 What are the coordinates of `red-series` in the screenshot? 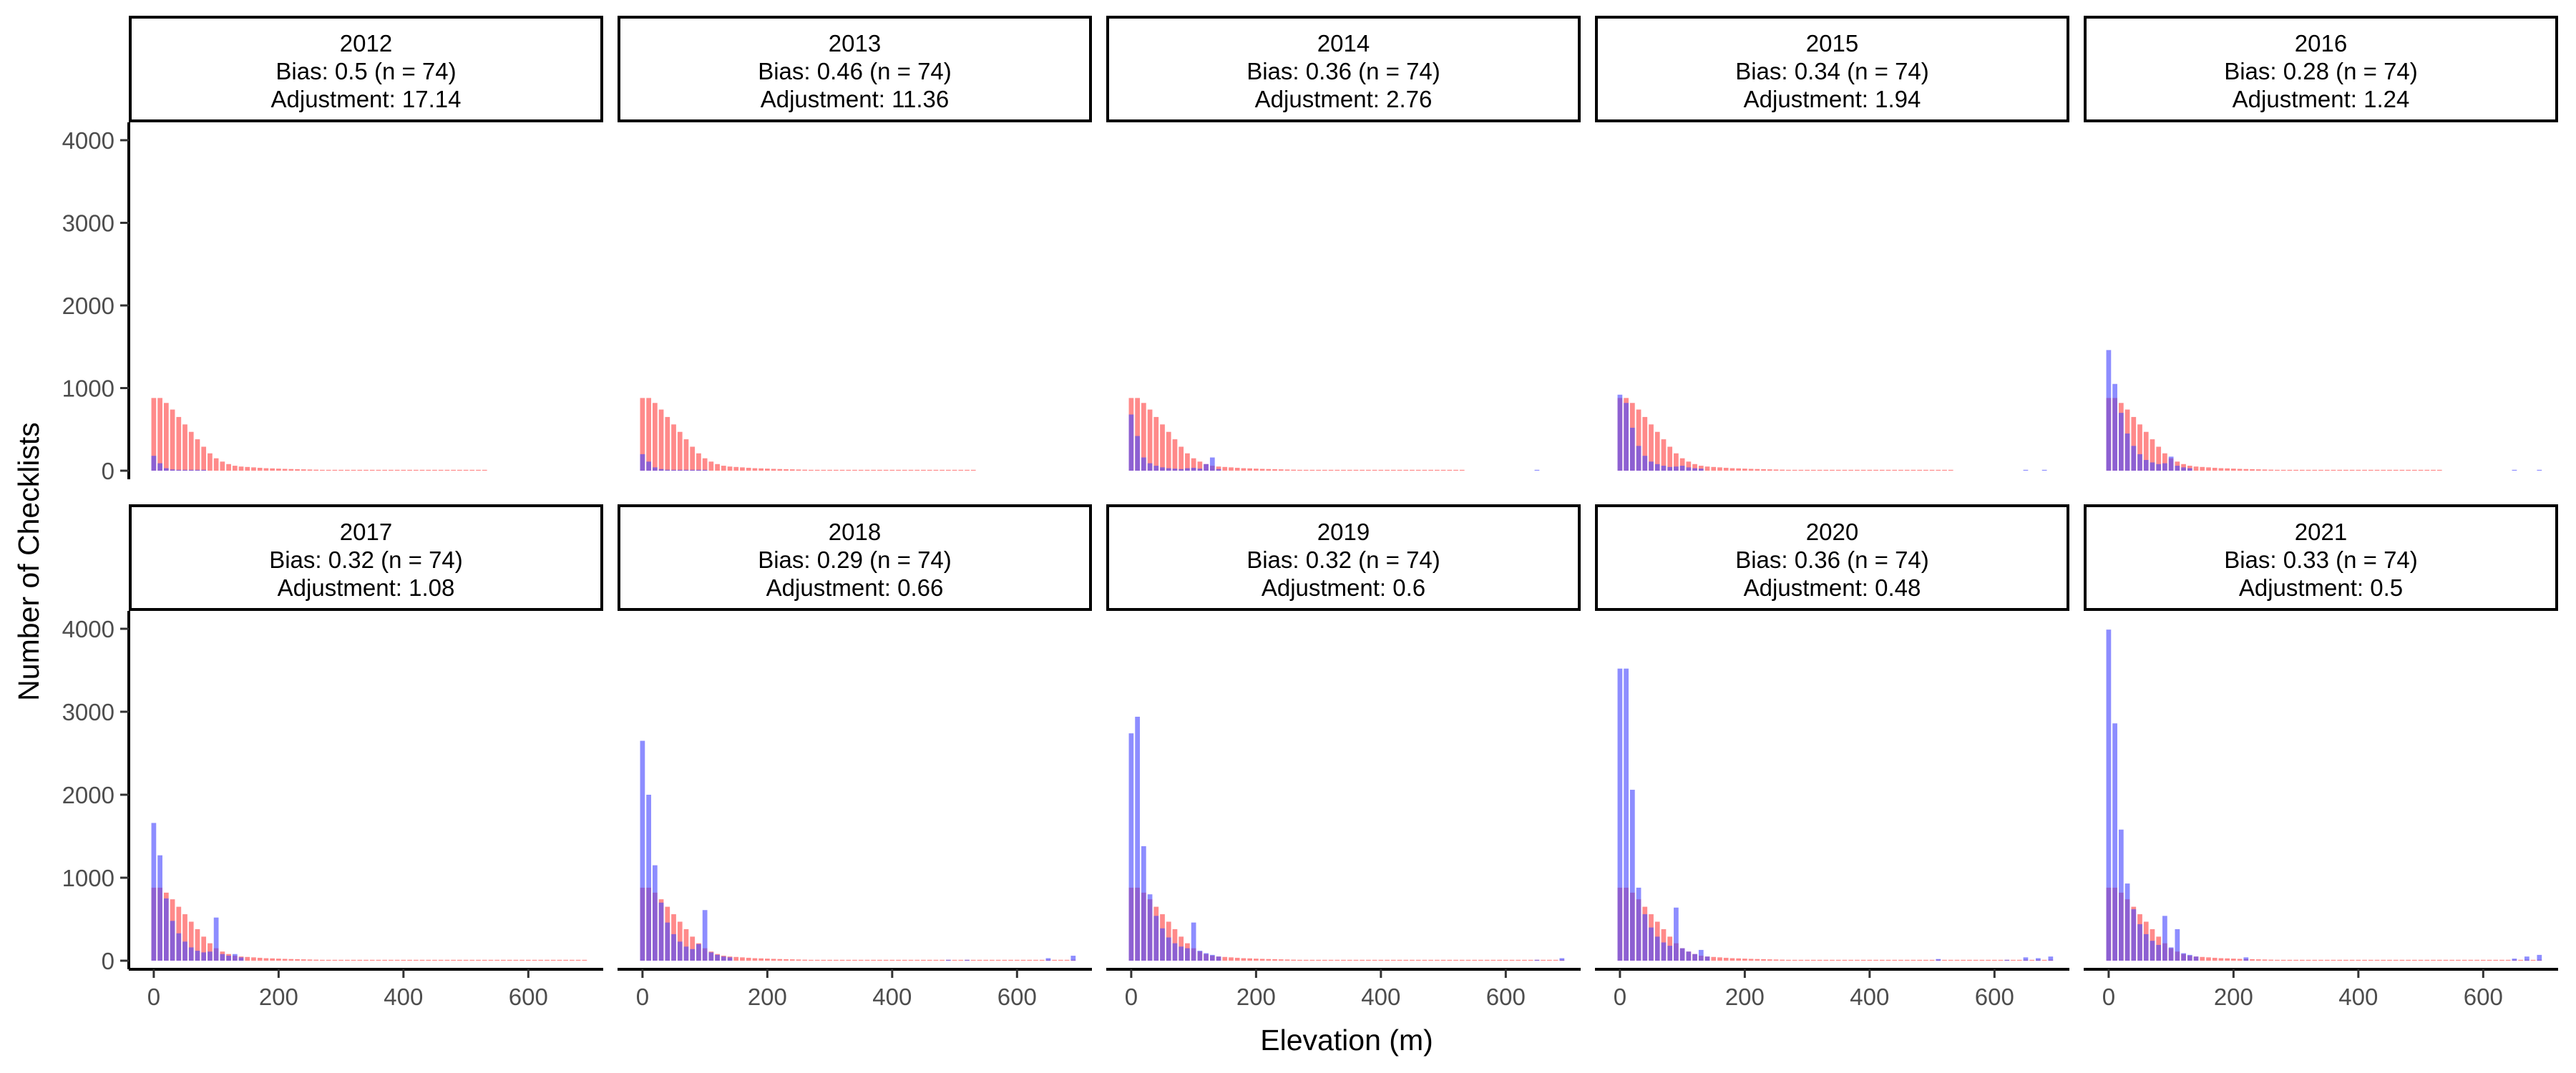 It's located at (1296, 434).